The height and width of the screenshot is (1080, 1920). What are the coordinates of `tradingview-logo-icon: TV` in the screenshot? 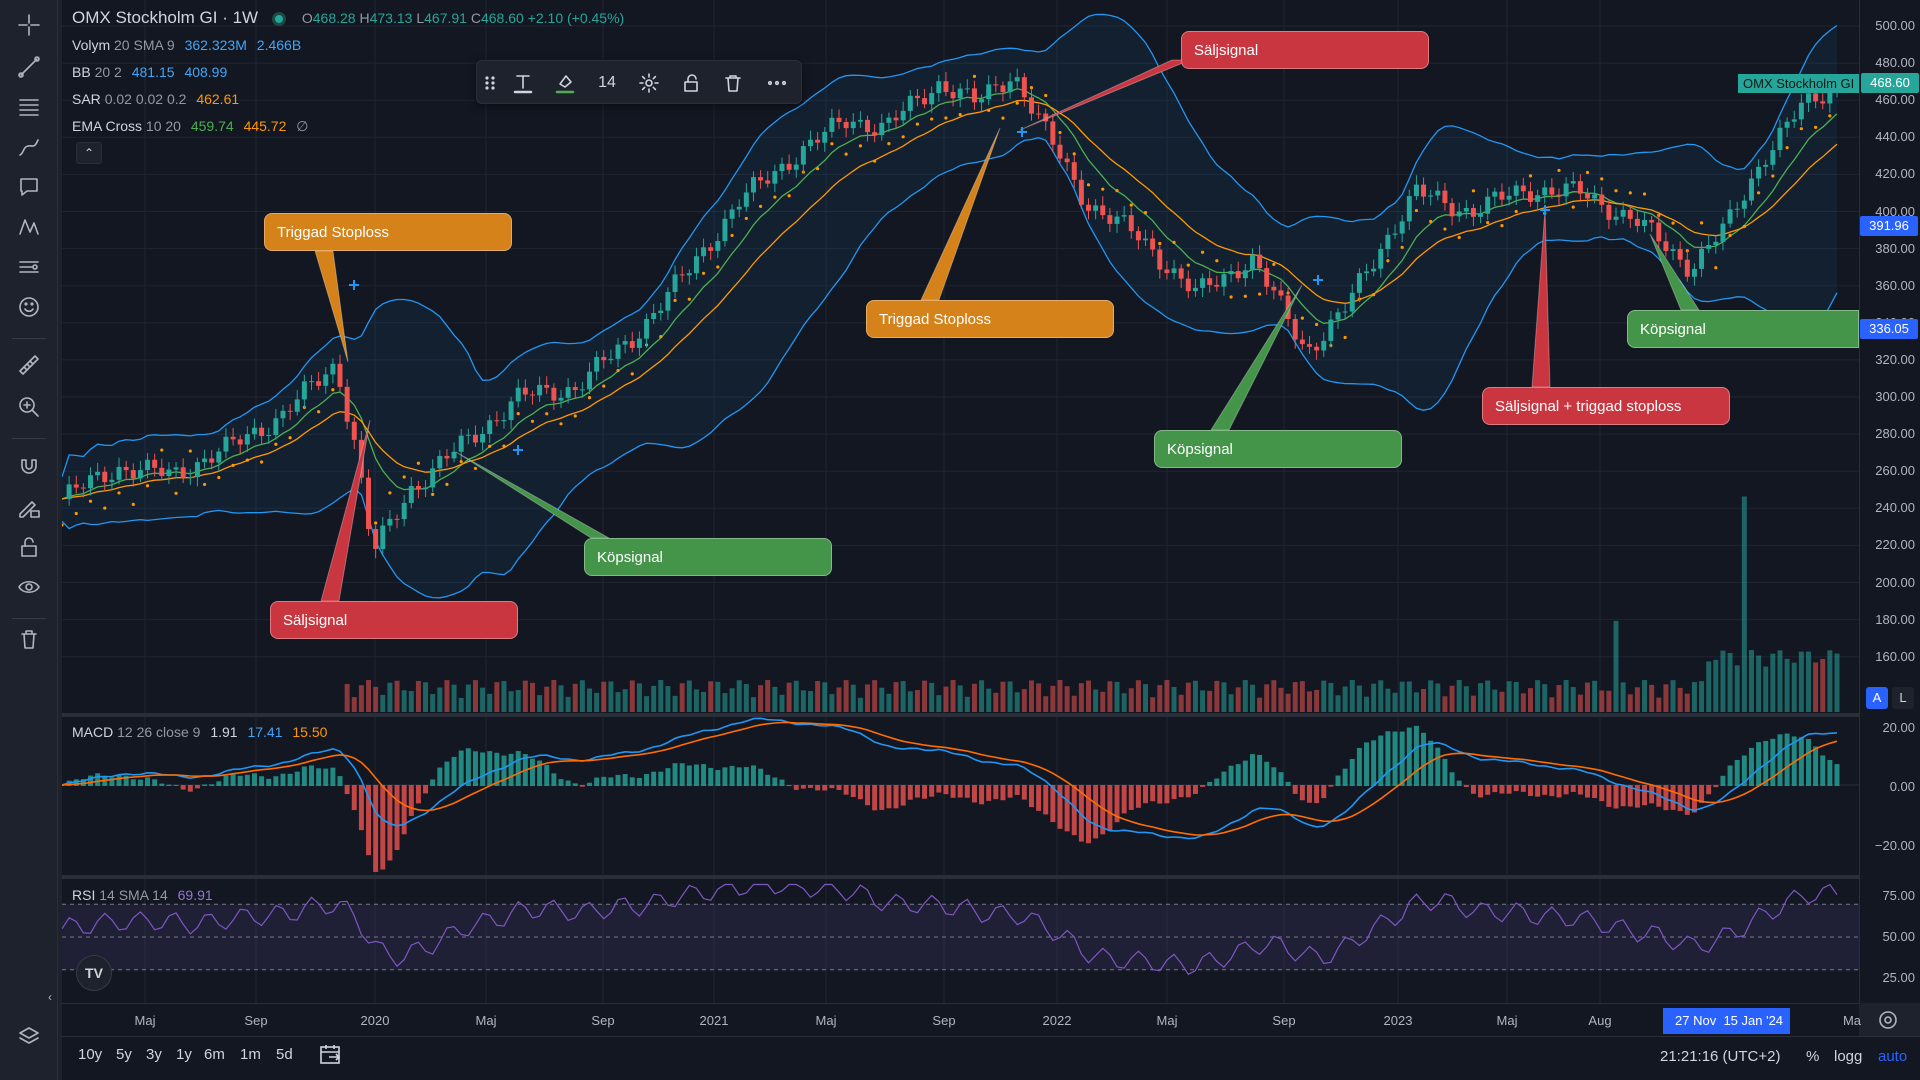 It's located at (94, 973).